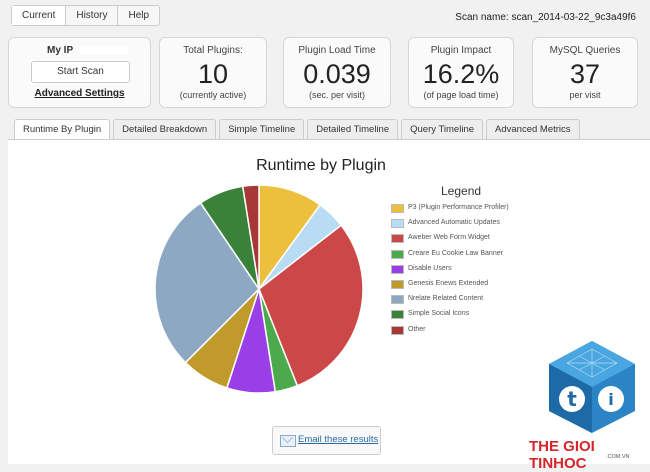  Describe the element at coordinates (213, 50) in the screenshot. I see `stat-label: Total Plugins:` at that location.